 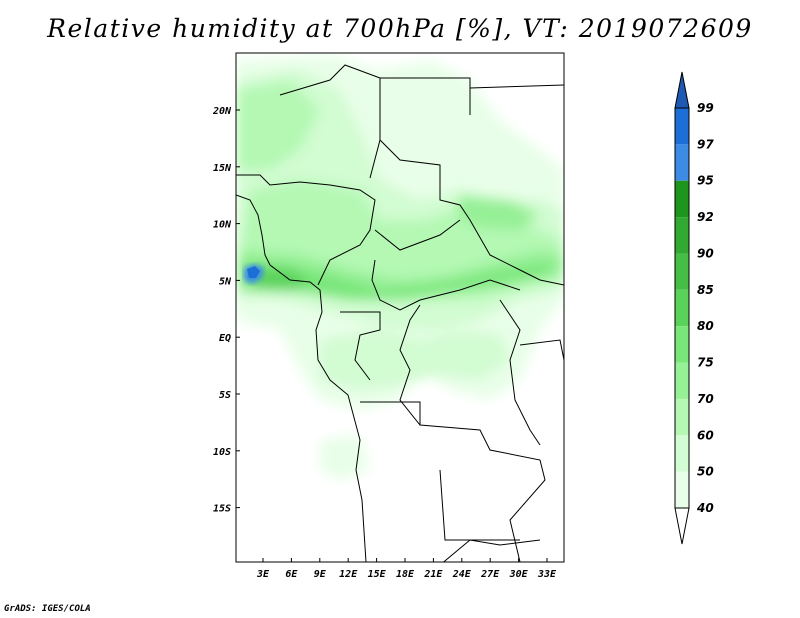 I want to click on lat-tick-label: 5S, so click(x=225, y=395).